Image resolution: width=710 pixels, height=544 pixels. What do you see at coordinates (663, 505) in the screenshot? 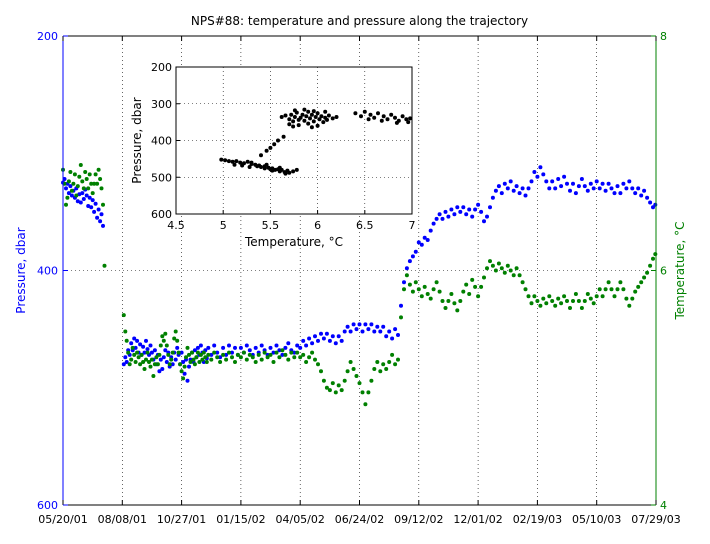
I see `y-right-tick-label: 4` at bounding box center [663, 505].